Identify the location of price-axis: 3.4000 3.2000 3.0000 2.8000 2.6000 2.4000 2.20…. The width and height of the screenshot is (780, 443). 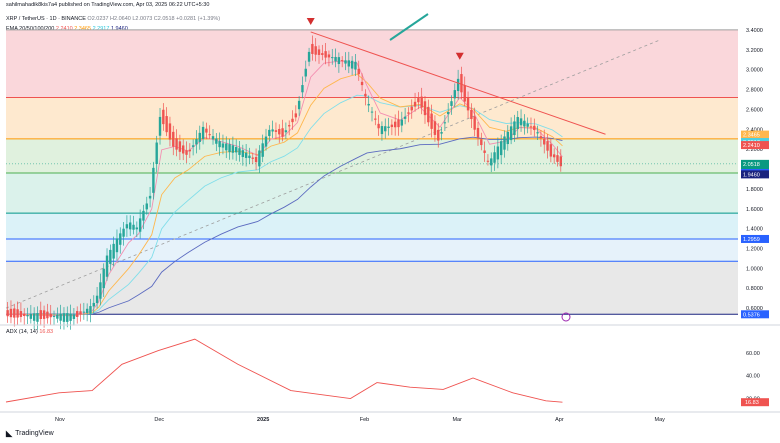
(754, 170).